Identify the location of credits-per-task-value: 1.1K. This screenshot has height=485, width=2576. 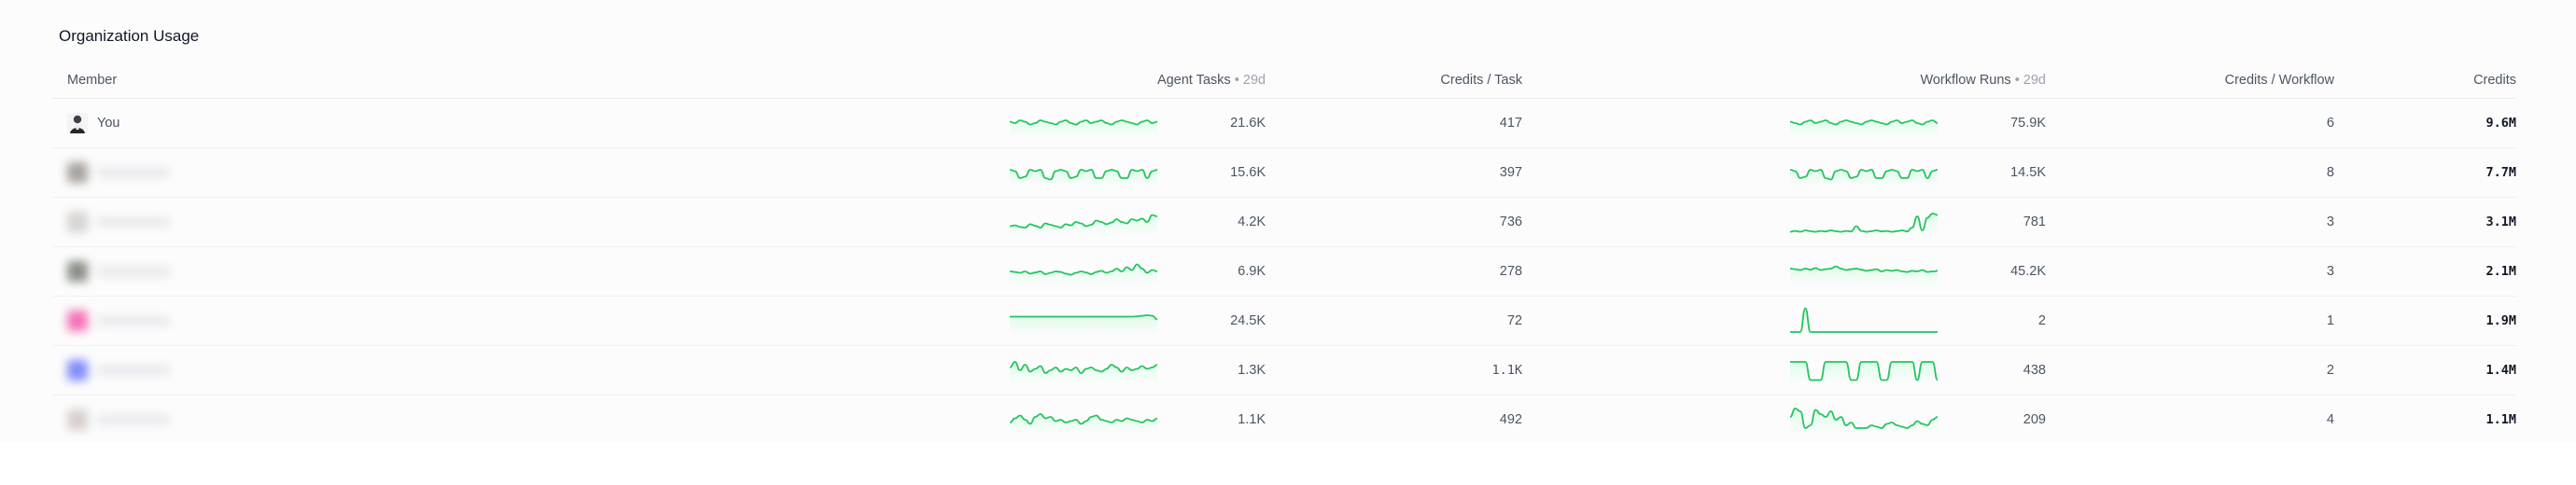
(1506, 370).